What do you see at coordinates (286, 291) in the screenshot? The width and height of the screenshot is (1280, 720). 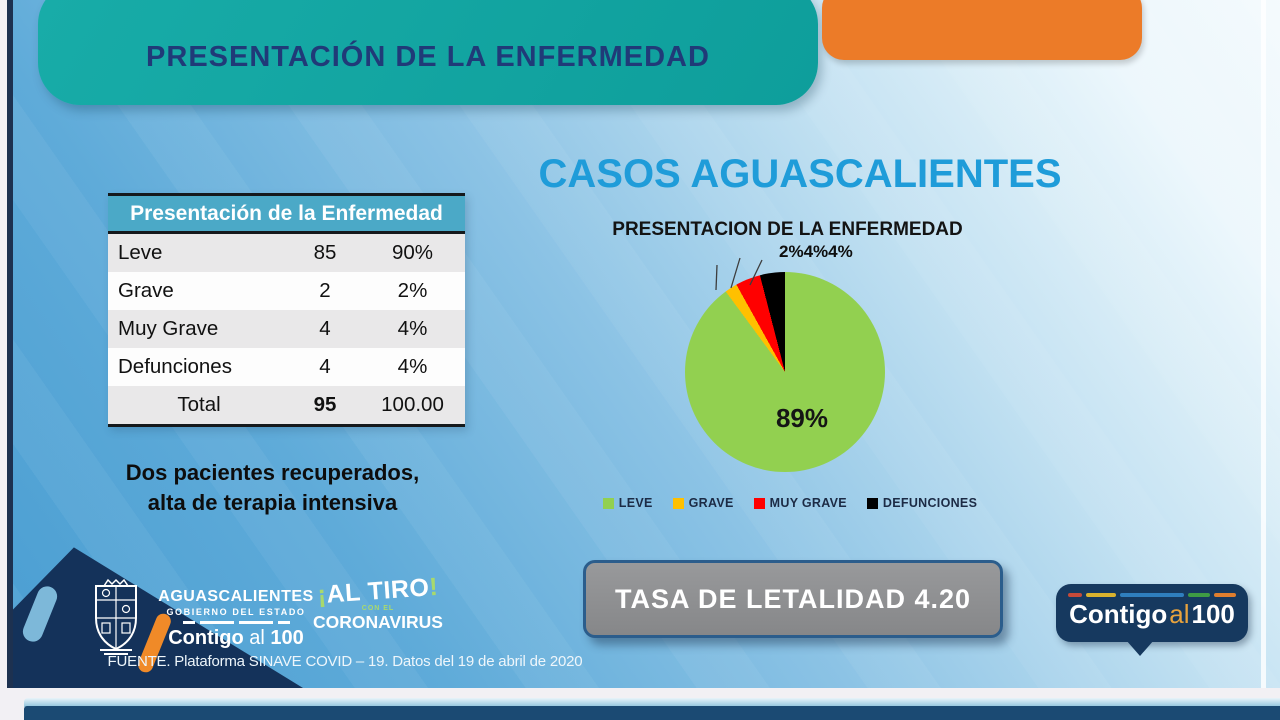 I see `table-row: Grave 2 2%` at bounding box center [286, 291].